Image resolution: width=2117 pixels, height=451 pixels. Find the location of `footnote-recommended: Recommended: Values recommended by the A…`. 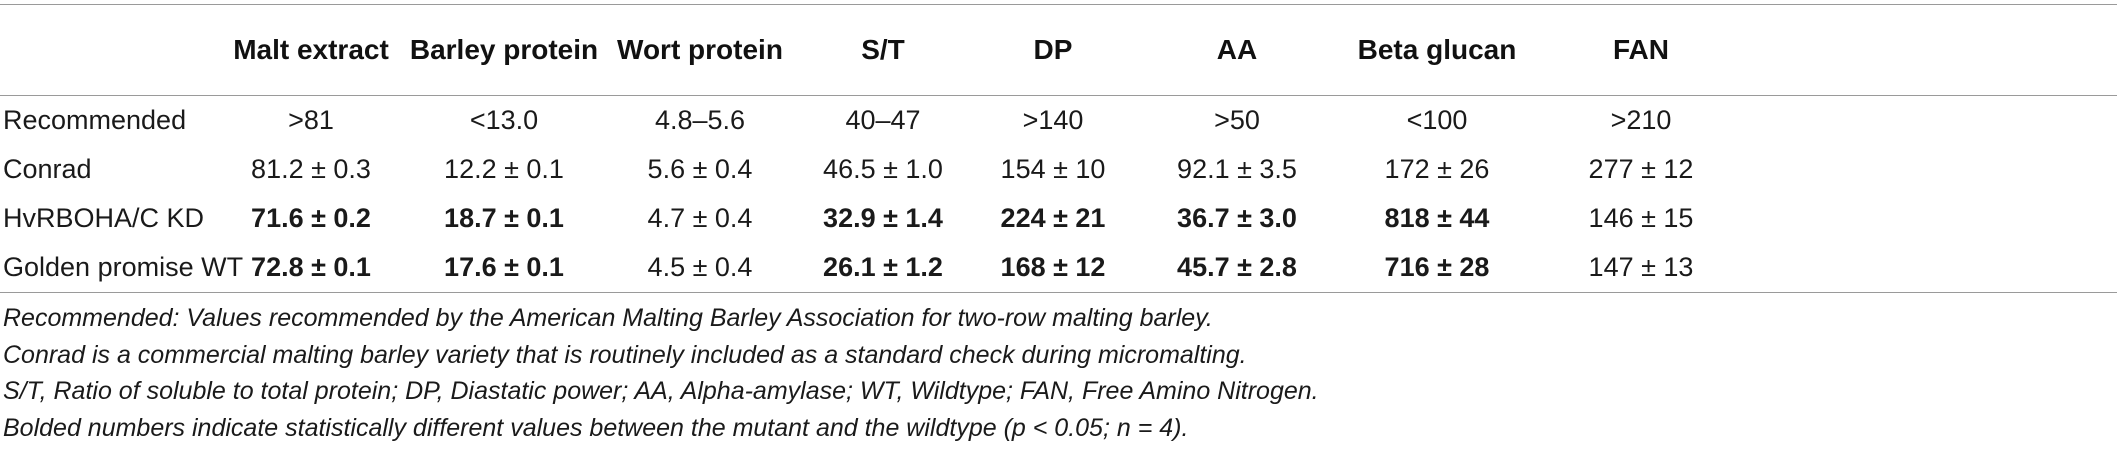

footnote-recommended: Recommended: Values recommended by the A… is located at coordinates (608, 318).